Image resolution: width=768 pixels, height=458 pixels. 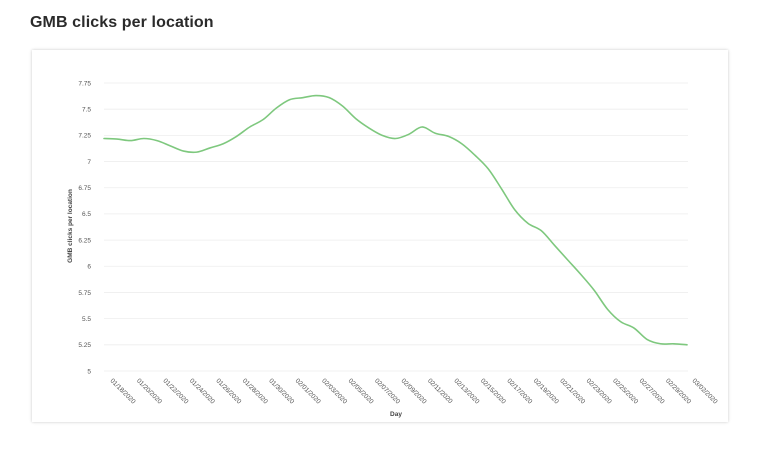 I want to click on y-axis-label: GMB clicks per location, so click(x=70, y=226).